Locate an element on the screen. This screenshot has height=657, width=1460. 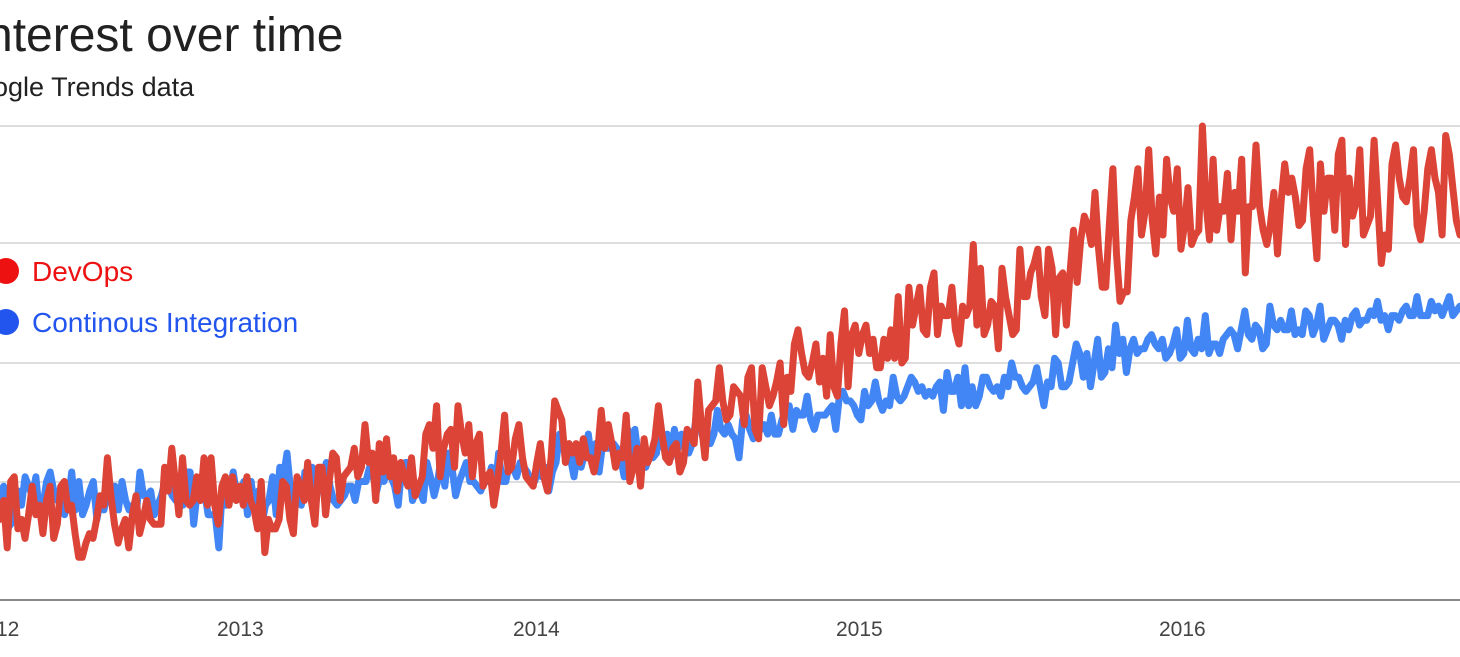
x-tick-label: 2015 is located at coordinates (859, 629).